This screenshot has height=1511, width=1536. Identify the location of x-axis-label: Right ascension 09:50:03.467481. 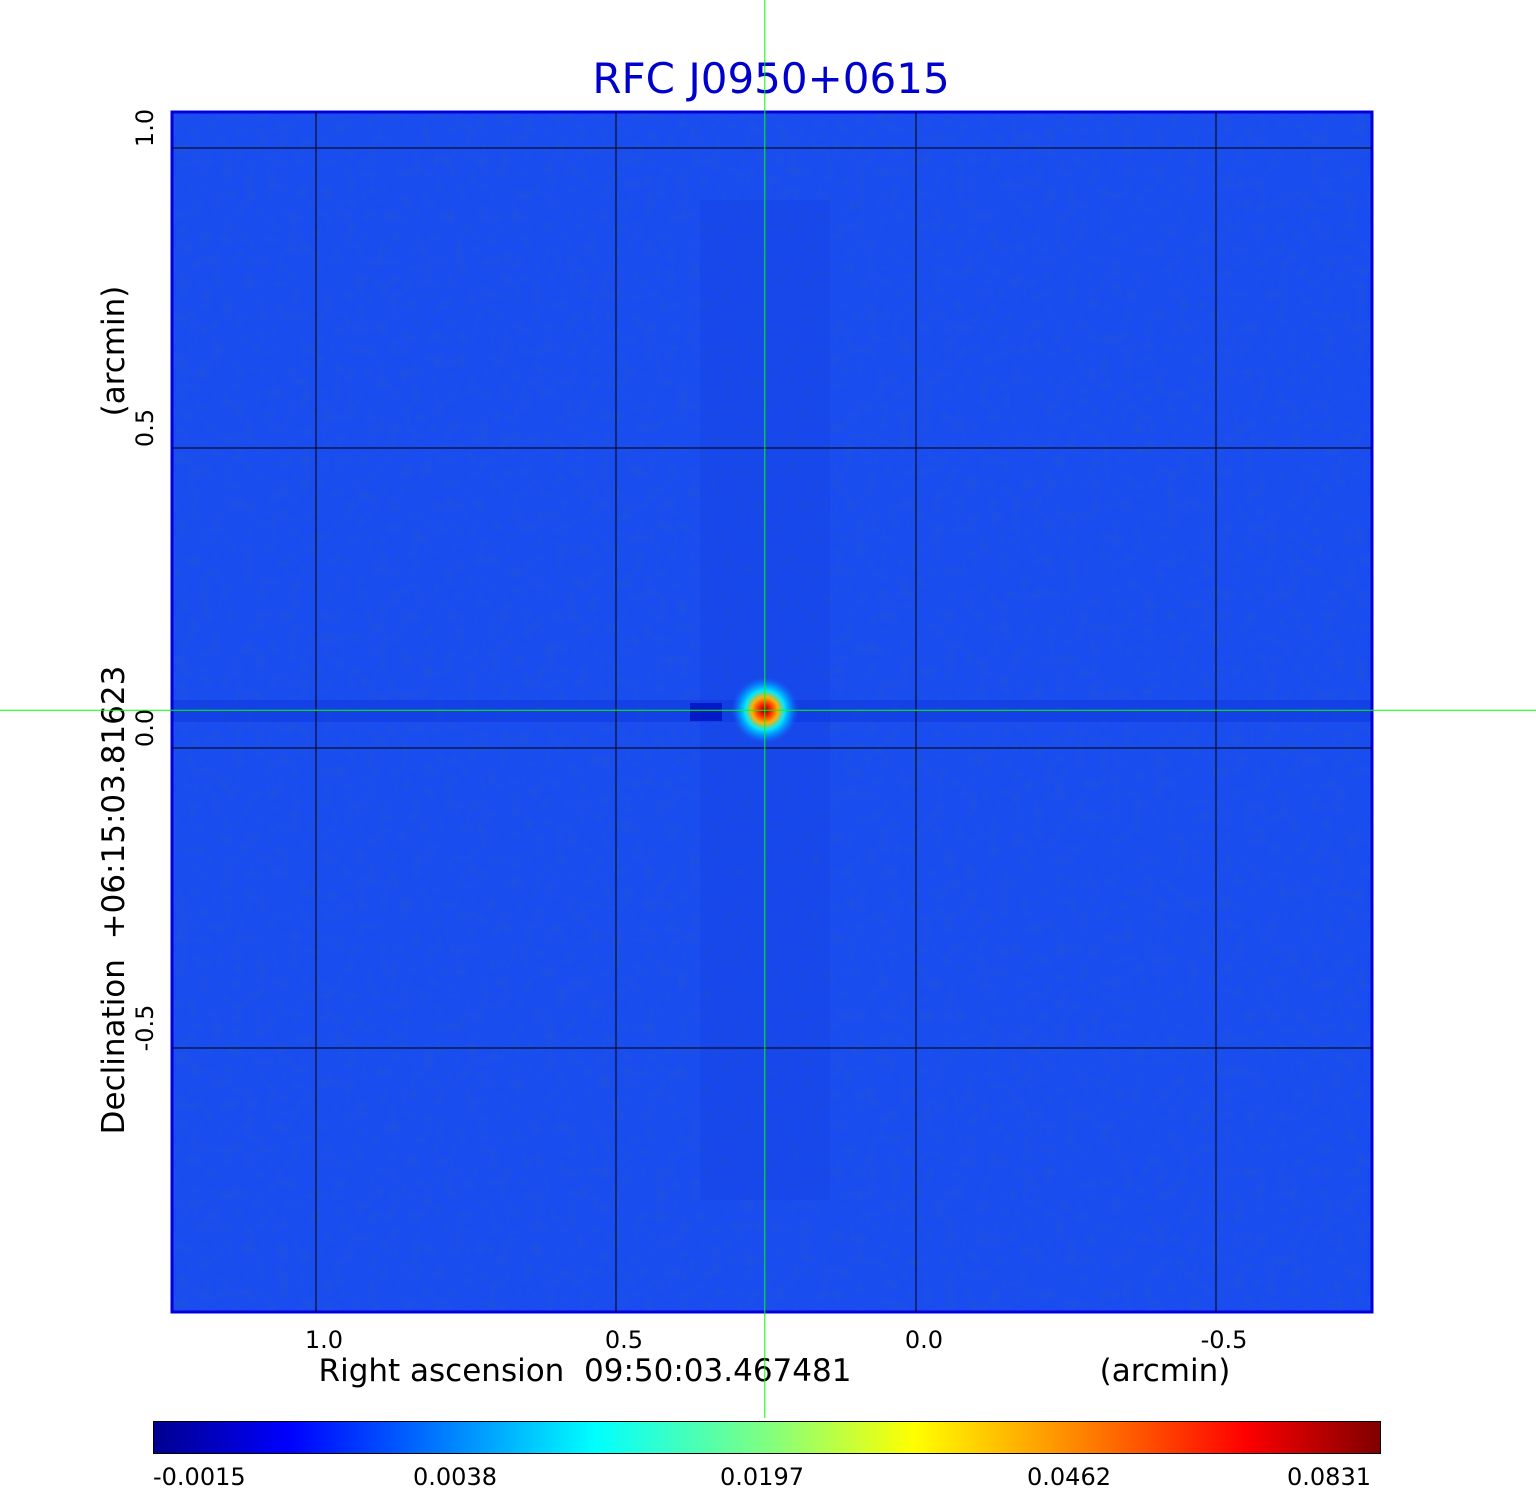
(585, 1371).